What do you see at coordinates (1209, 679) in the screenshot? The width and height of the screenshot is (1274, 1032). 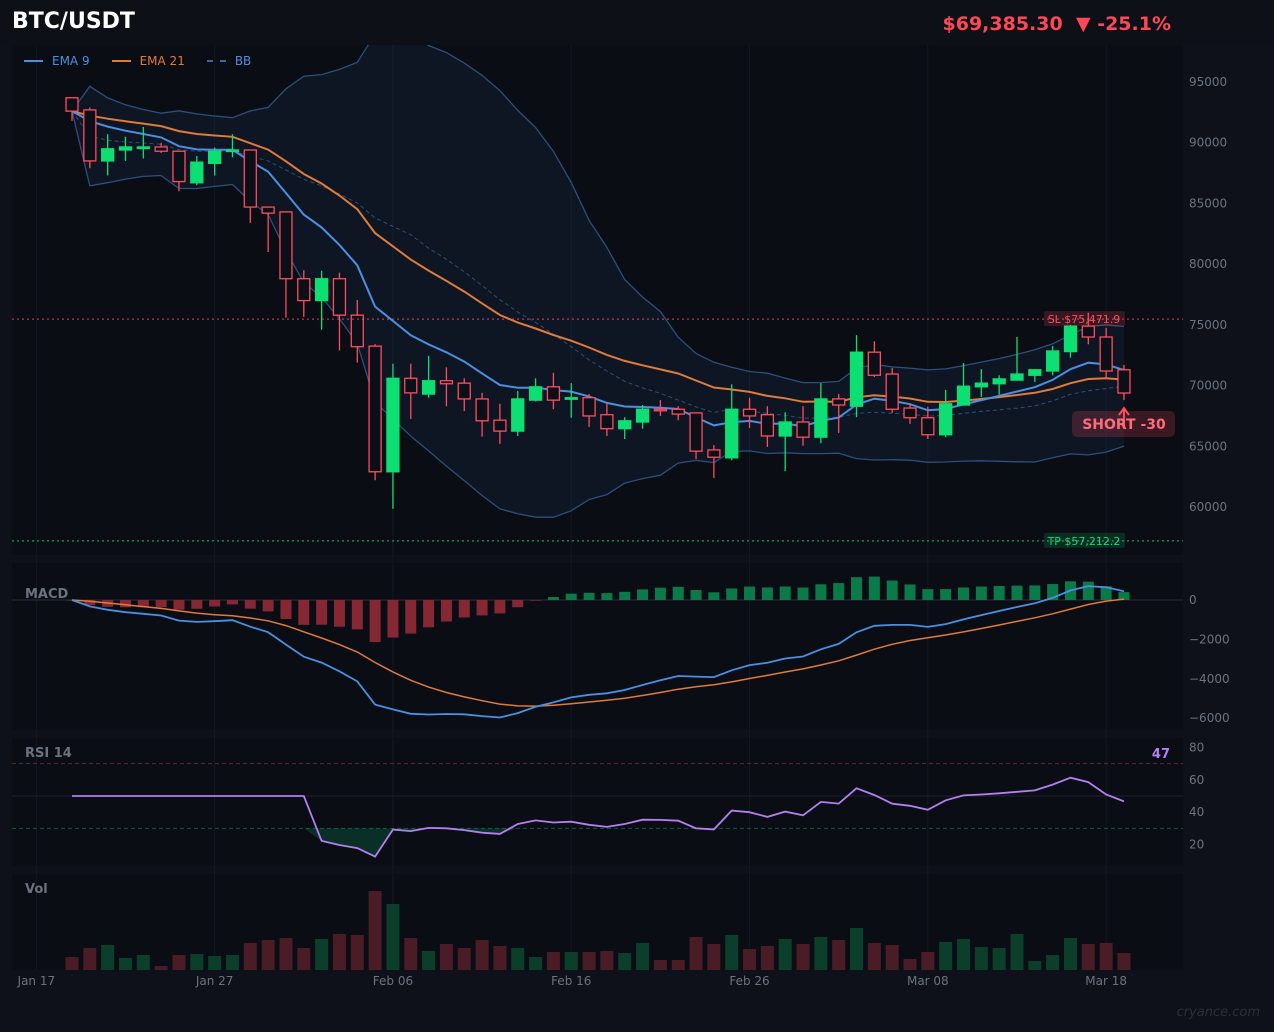 I see `macd-tick-label: −4000` at bounding box center [1209, 679].